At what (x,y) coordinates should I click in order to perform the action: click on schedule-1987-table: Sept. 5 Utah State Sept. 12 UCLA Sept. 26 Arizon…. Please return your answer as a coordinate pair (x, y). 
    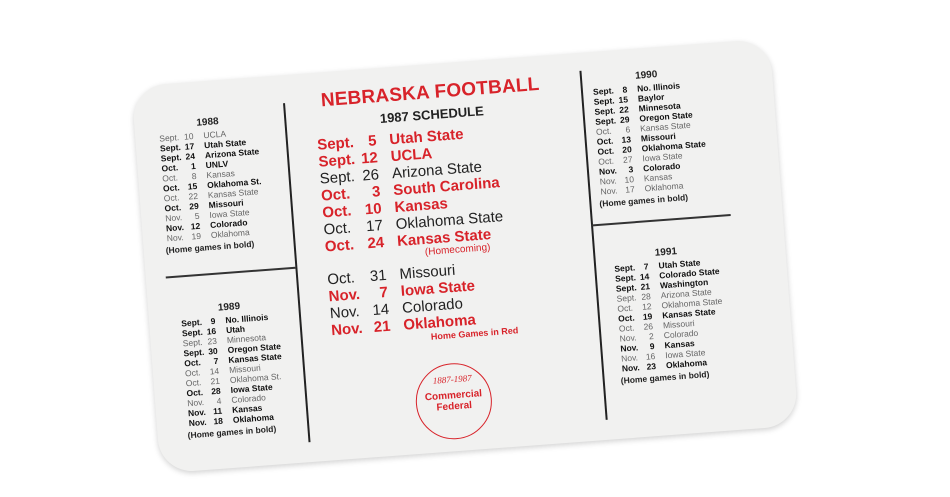
    Looking at the image, I should click on (414, 231).